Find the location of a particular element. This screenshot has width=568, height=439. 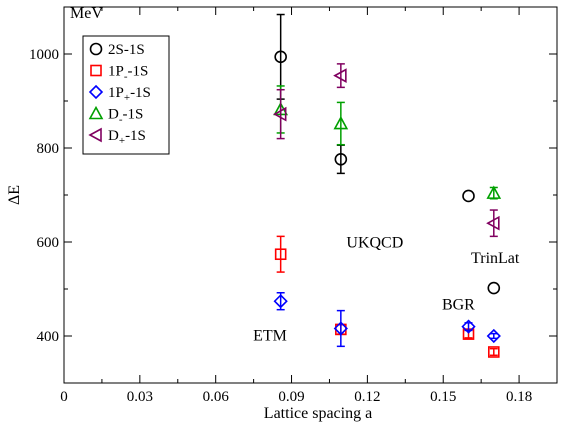

annotation-label: ETM is located at coordinates (270, 336).